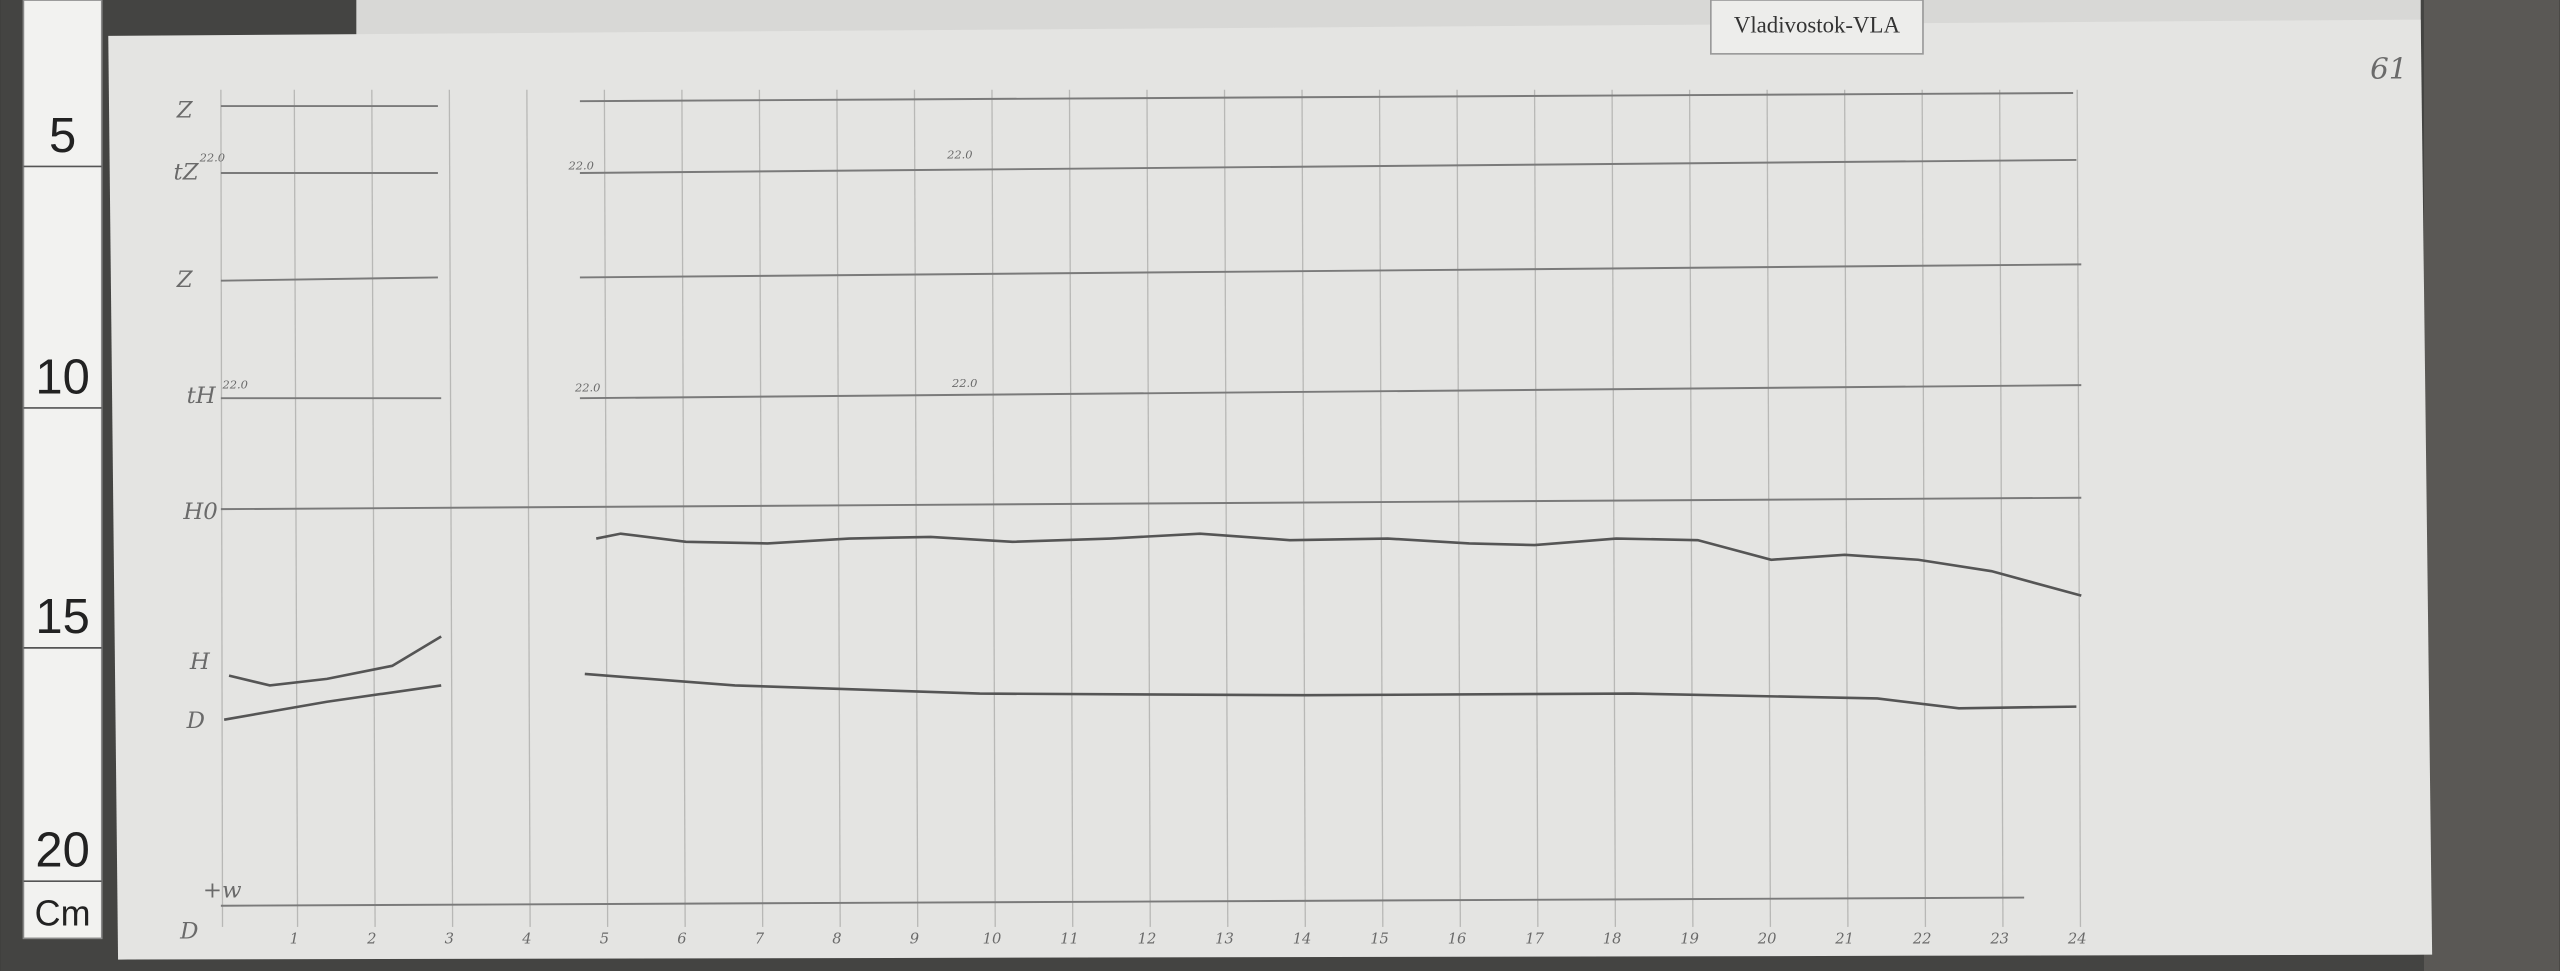 This screenshot has width=2560, height=971. Describe the element at coordinates (1457, 938) in the screenshot. I see `hour-label: 16` at that location.